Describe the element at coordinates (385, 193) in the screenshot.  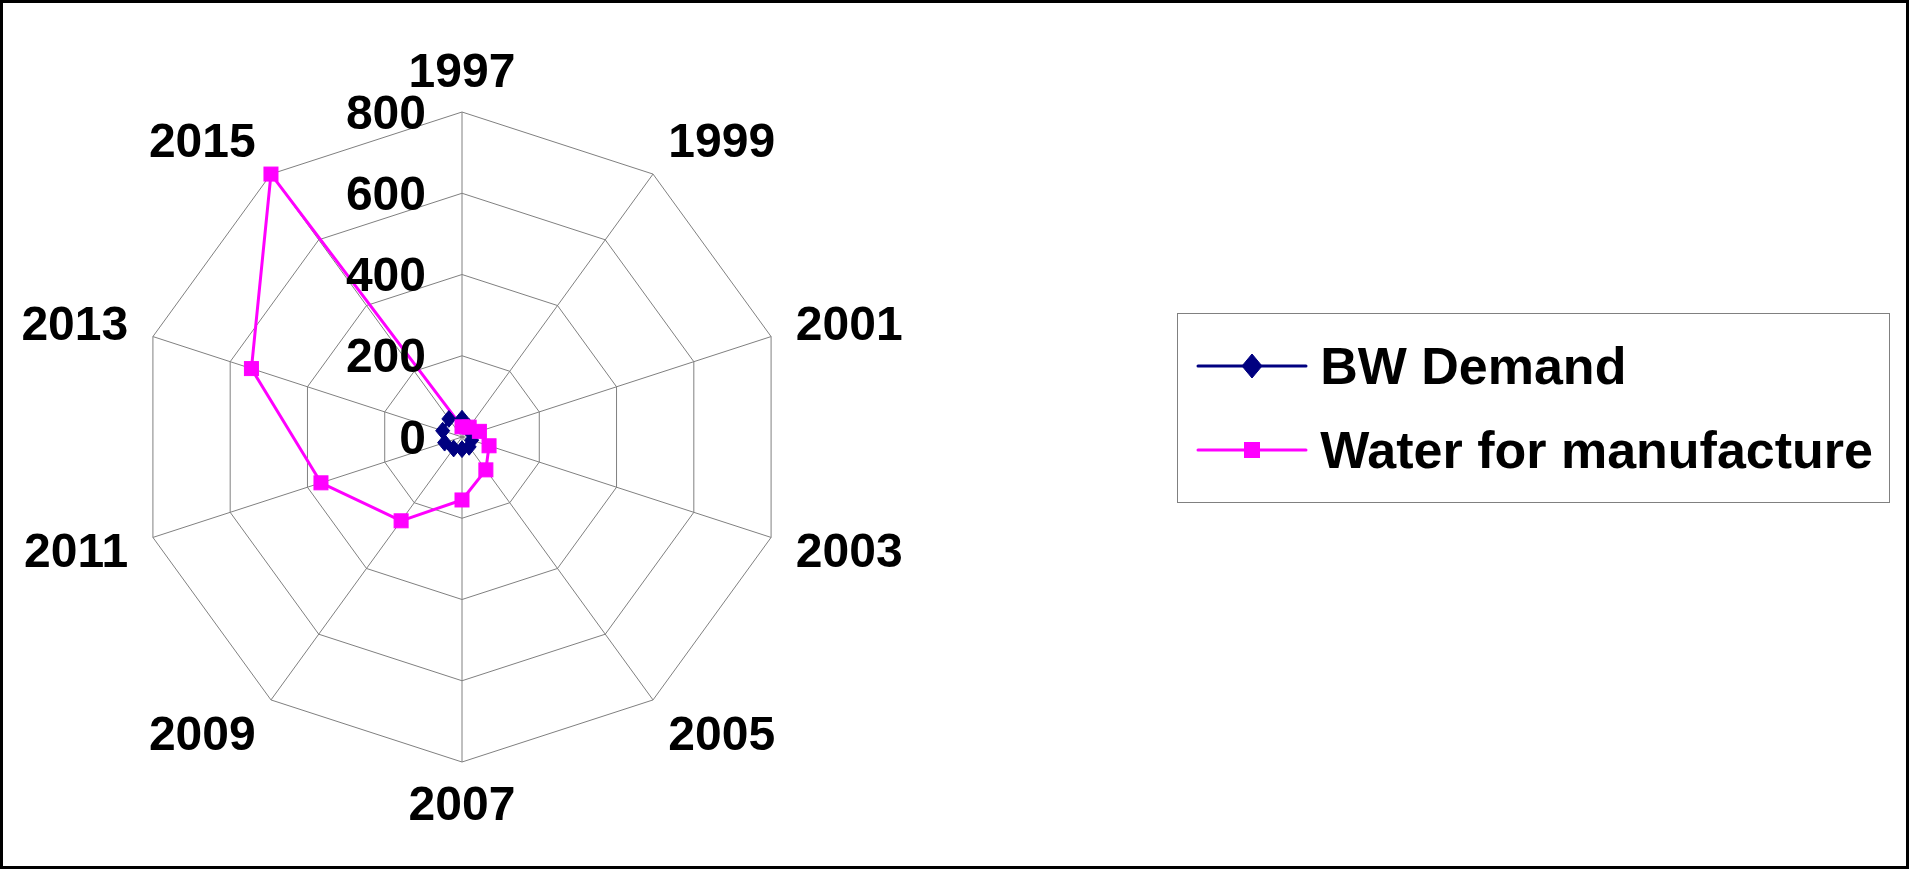
I see `y-tick-label: 600` at that location.